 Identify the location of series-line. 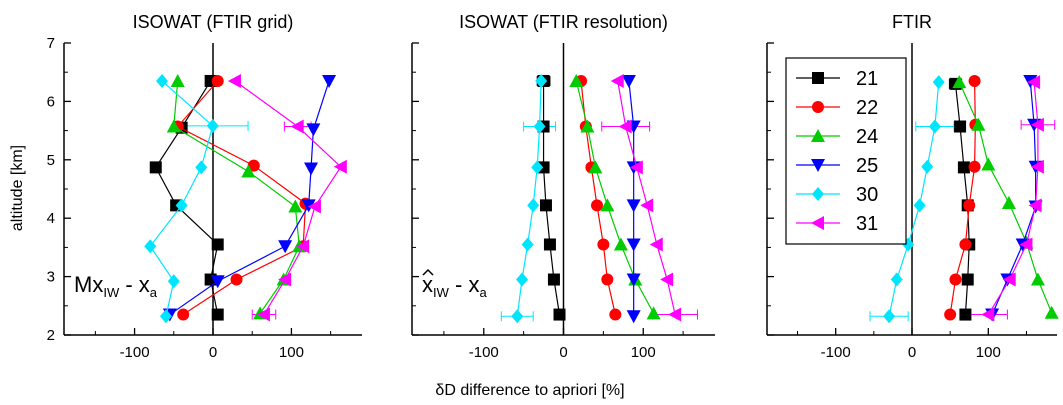
(615, 197).